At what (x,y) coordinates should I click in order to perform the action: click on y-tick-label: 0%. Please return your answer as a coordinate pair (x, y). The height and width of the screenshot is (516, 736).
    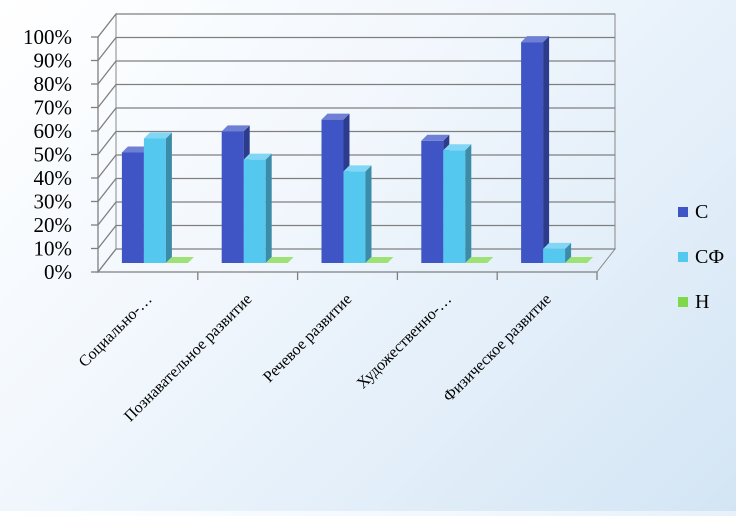
    Looking at the image, I should click on (58, 272).